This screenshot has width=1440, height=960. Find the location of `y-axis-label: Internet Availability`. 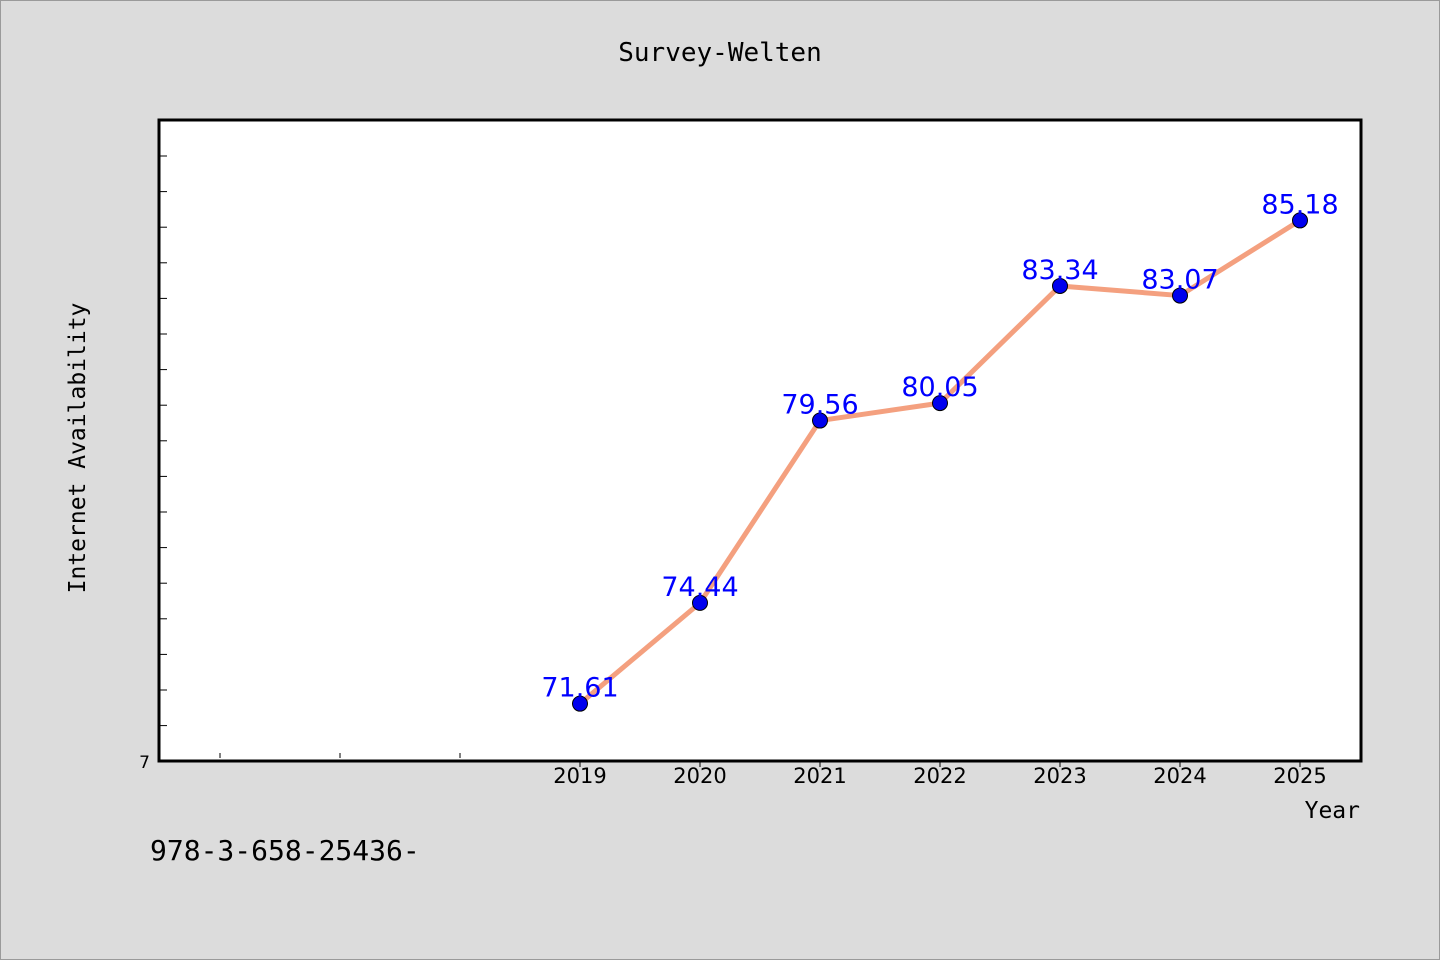

y-axis-label: Internet Availability is located at coordinates (78, 448).